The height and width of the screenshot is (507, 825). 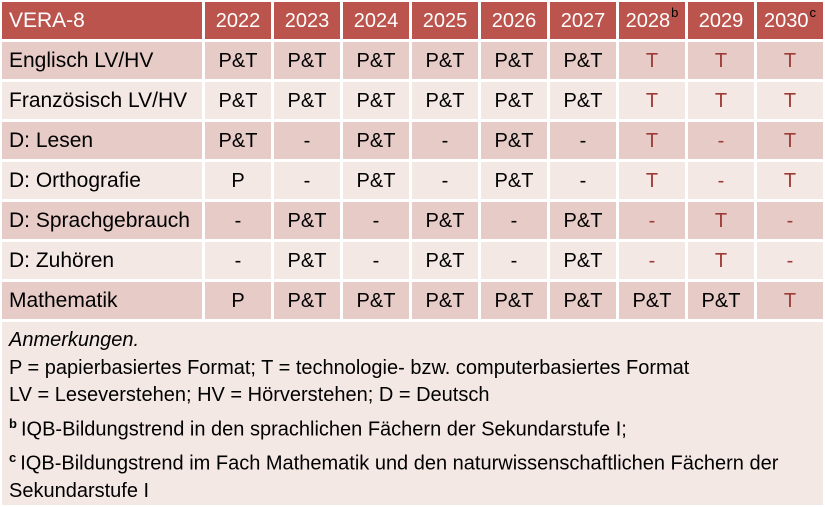 What do you see at coordinates (376, 20) in the screenshot?
I see `year-header-cell: 2024` at bounding box center [376, 20].